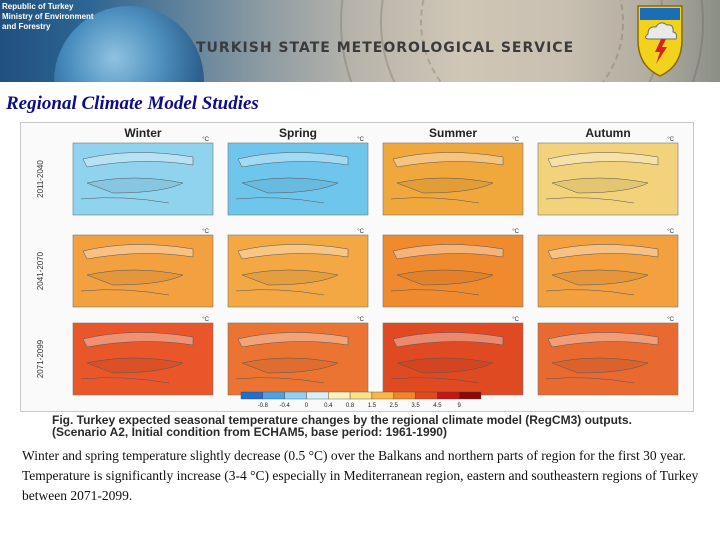  Describe the element at coordinates (143, 133) in the screenshot. I see `season-label-winter: Winter` at that location.